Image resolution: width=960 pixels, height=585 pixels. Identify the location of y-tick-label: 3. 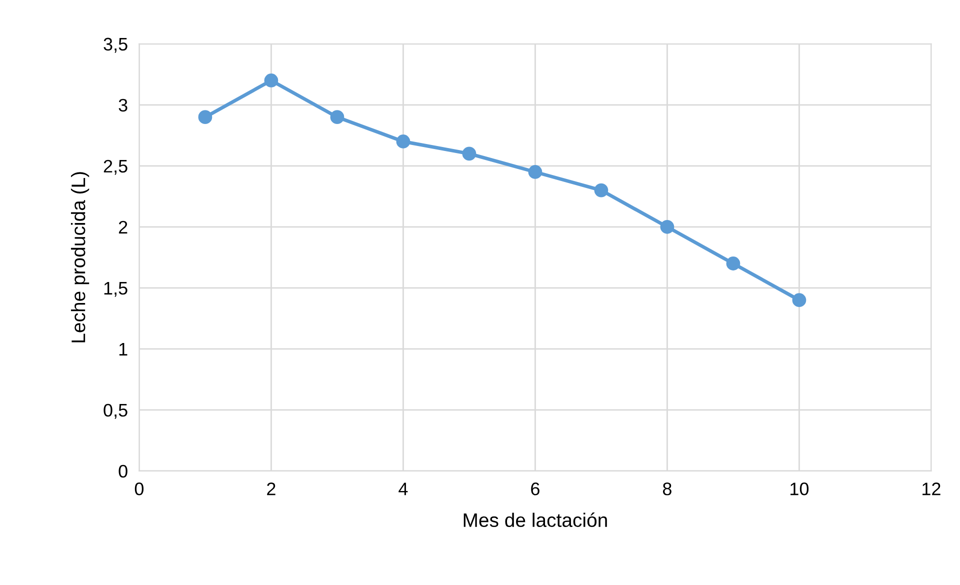
(123, 105).